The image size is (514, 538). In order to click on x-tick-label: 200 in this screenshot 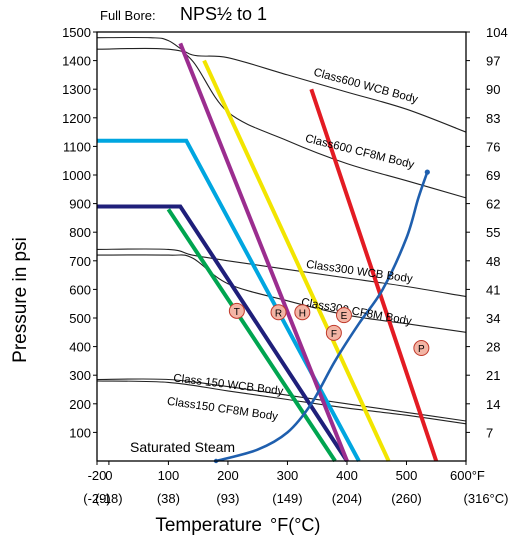, I will do `click(228, 475)`.